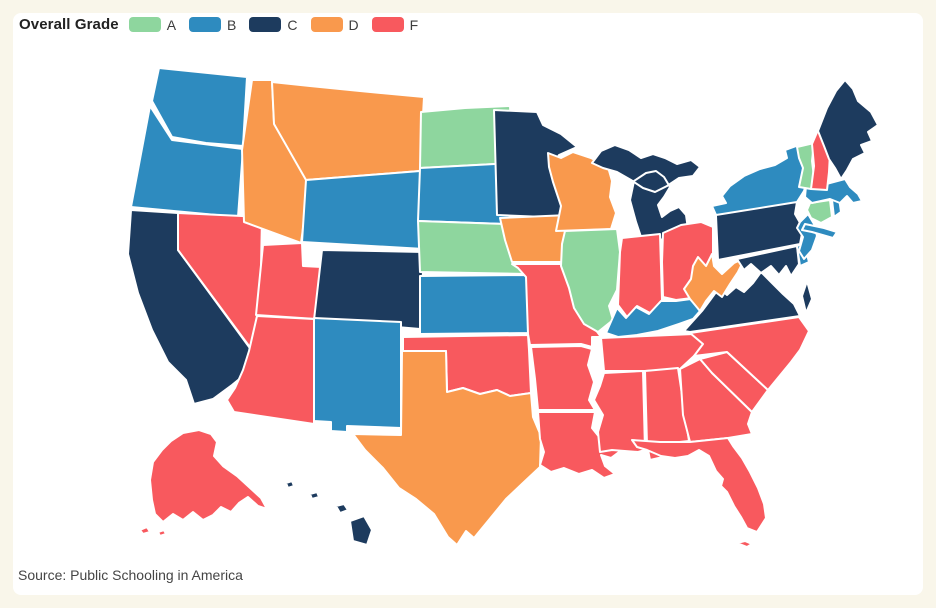 The width and height of the screenshot is (936, 608). Describe the element at coordinates (414, 24) in the screenshot. I see `legend-label-f: F` at that location.